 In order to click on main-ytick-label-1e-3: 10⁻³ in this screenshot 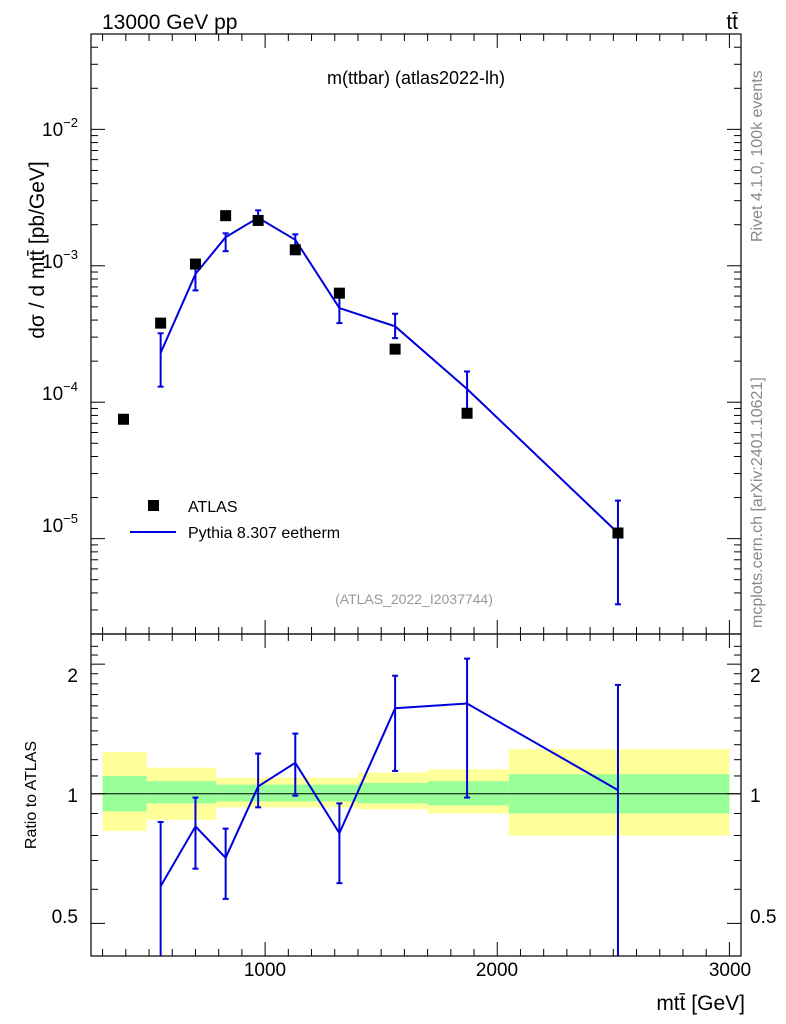, I will do `click(60, 260)`.